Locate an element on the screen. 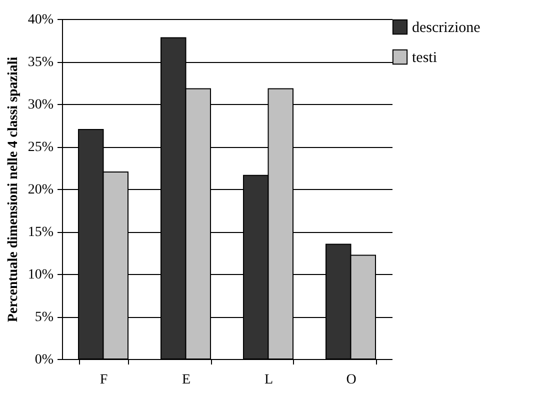 The height and width of the screenshot is (405, 541). y-tick-label: 10% is located at coordinates (41, 275).